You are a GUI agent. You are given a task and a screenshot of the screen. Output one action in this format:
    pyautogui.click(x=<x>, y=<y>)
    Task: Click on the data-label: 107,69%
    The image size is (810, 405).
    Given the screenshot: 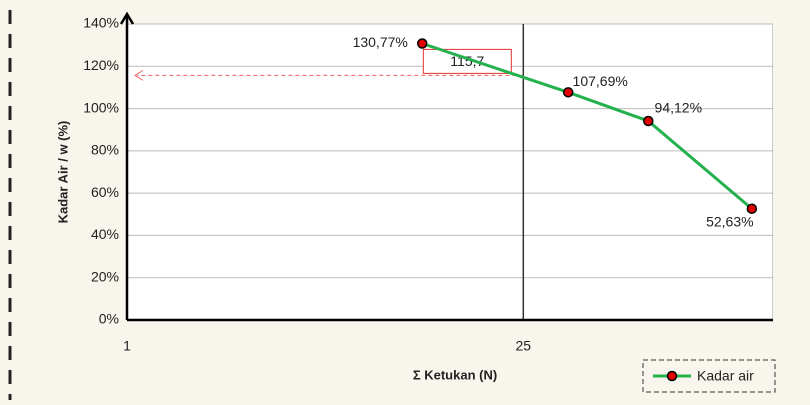 What is the action you would take?
    pyautogui.click(x=600, y=81)
    